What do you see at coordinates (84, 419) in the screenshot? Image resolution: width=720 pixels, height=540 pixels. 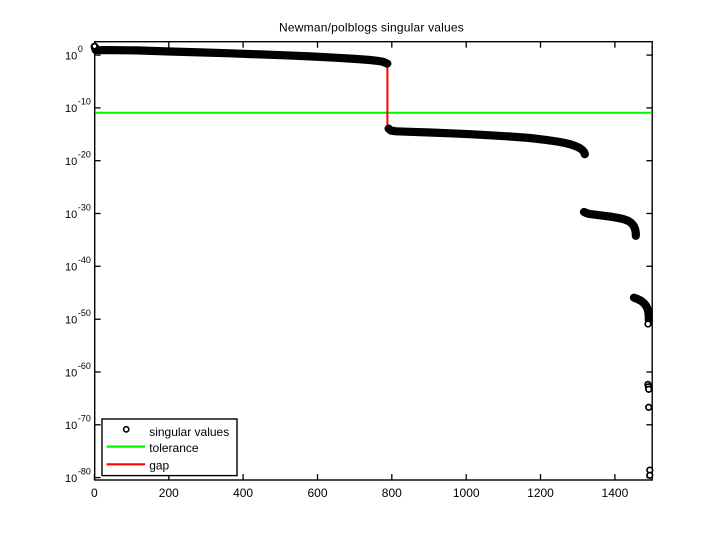 I see `svg-text: -70` at bounding box center [84, 419].